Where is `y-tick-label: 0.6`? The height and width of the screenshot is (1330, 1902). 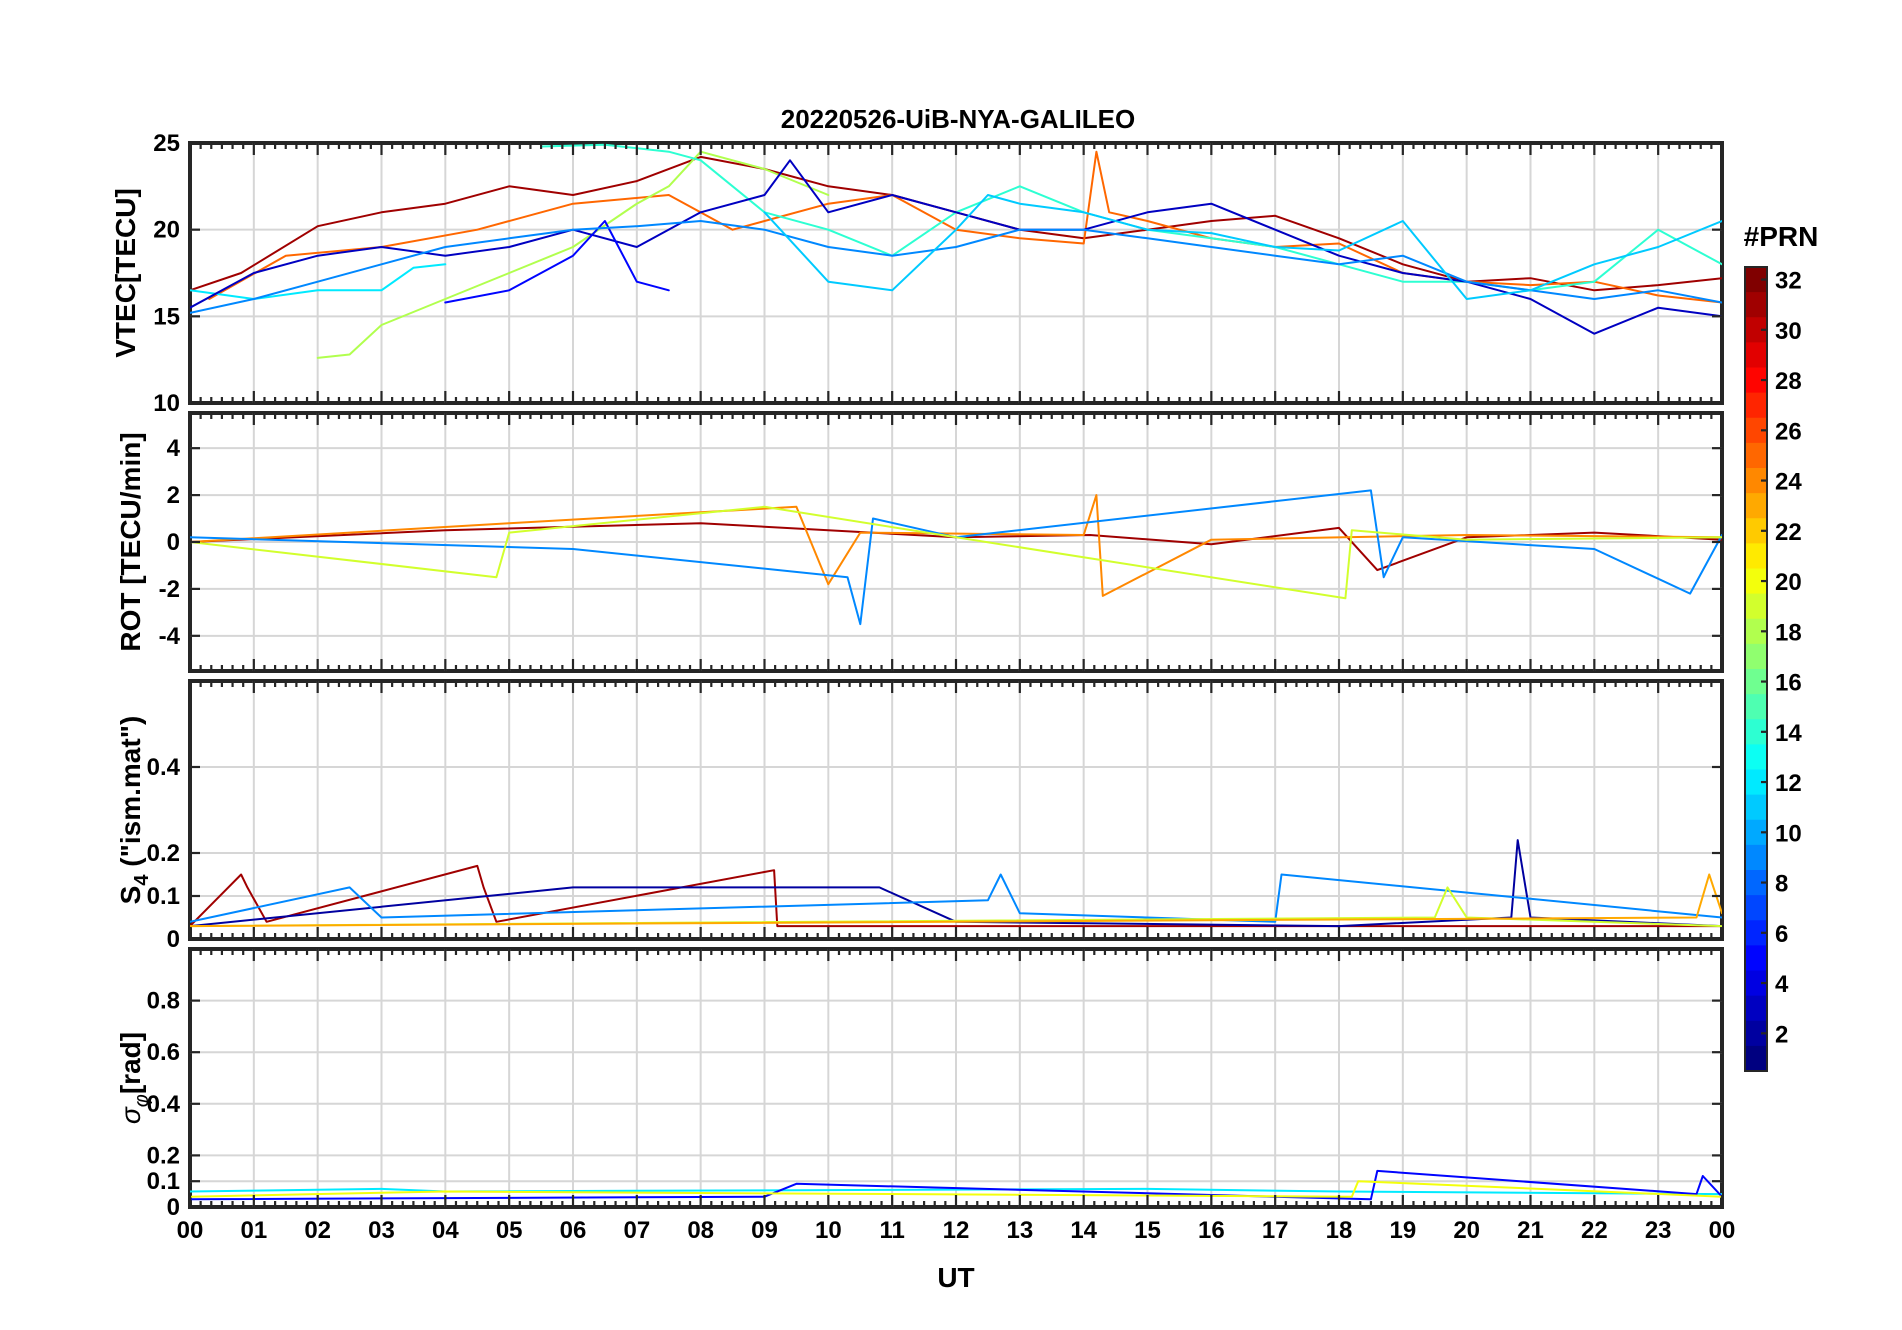 y-tick-label: 0.6 is located at coordinates (163, 1052).